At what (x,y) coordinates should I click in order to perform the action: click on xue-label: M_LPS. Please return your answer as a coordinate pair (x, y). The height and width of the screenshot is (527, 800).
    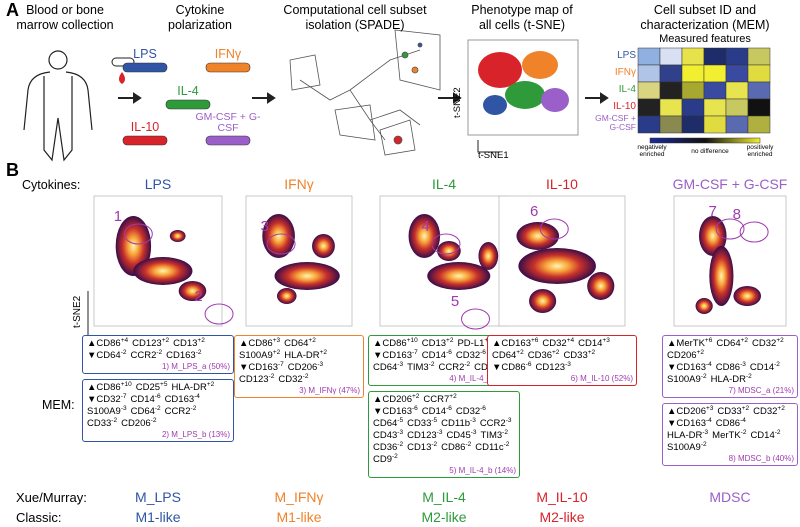
    Looking at the image, I should click on (158, 497).